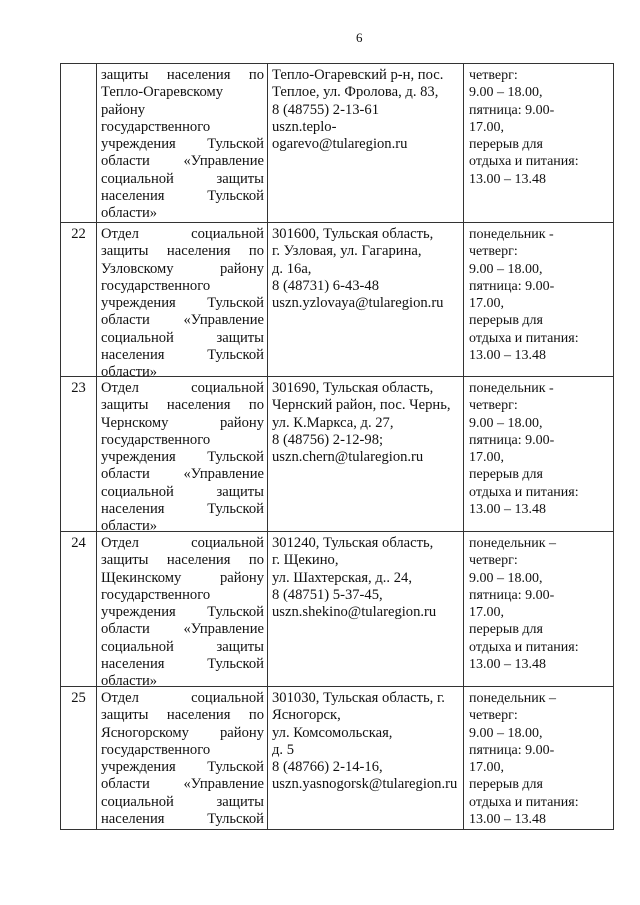 This screenshot has height=905, width=640. I want to click on cell-line: uszn.yasnogorsk@tularegion.ru, so click(365, 784).